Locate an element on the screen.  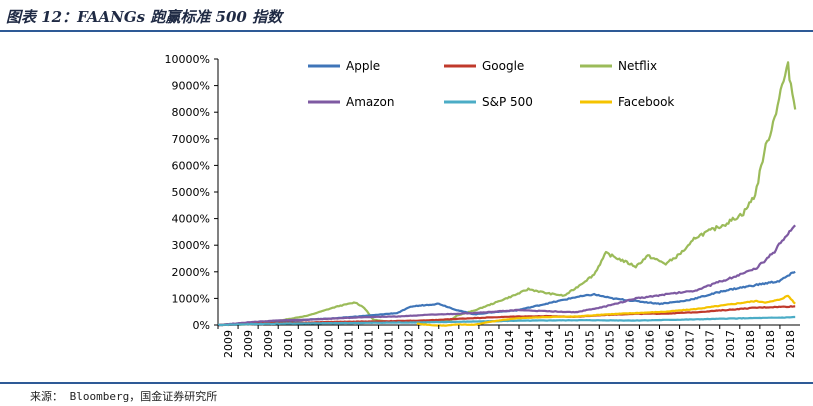
y-tick-label: 5000% is located at coordinates (191, 192).